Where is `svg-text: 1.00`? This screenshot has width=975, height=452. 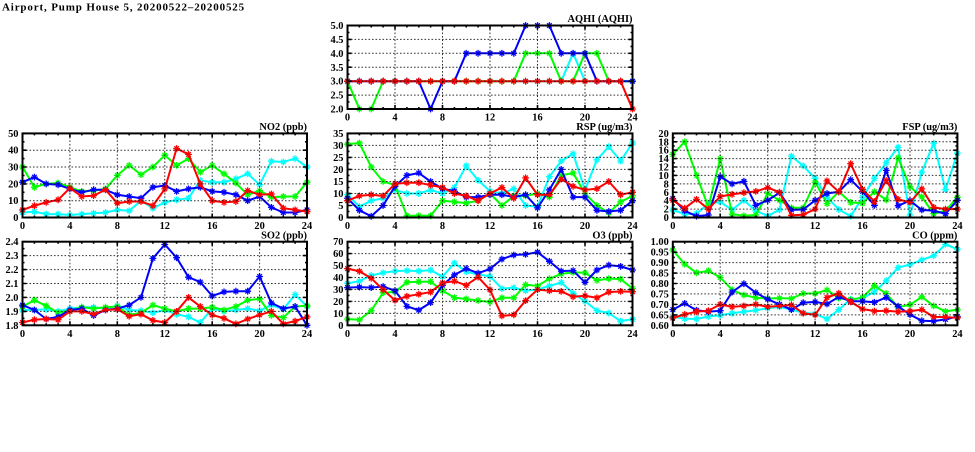
svg-text: 1.00 is located at coordinates (660, 242).